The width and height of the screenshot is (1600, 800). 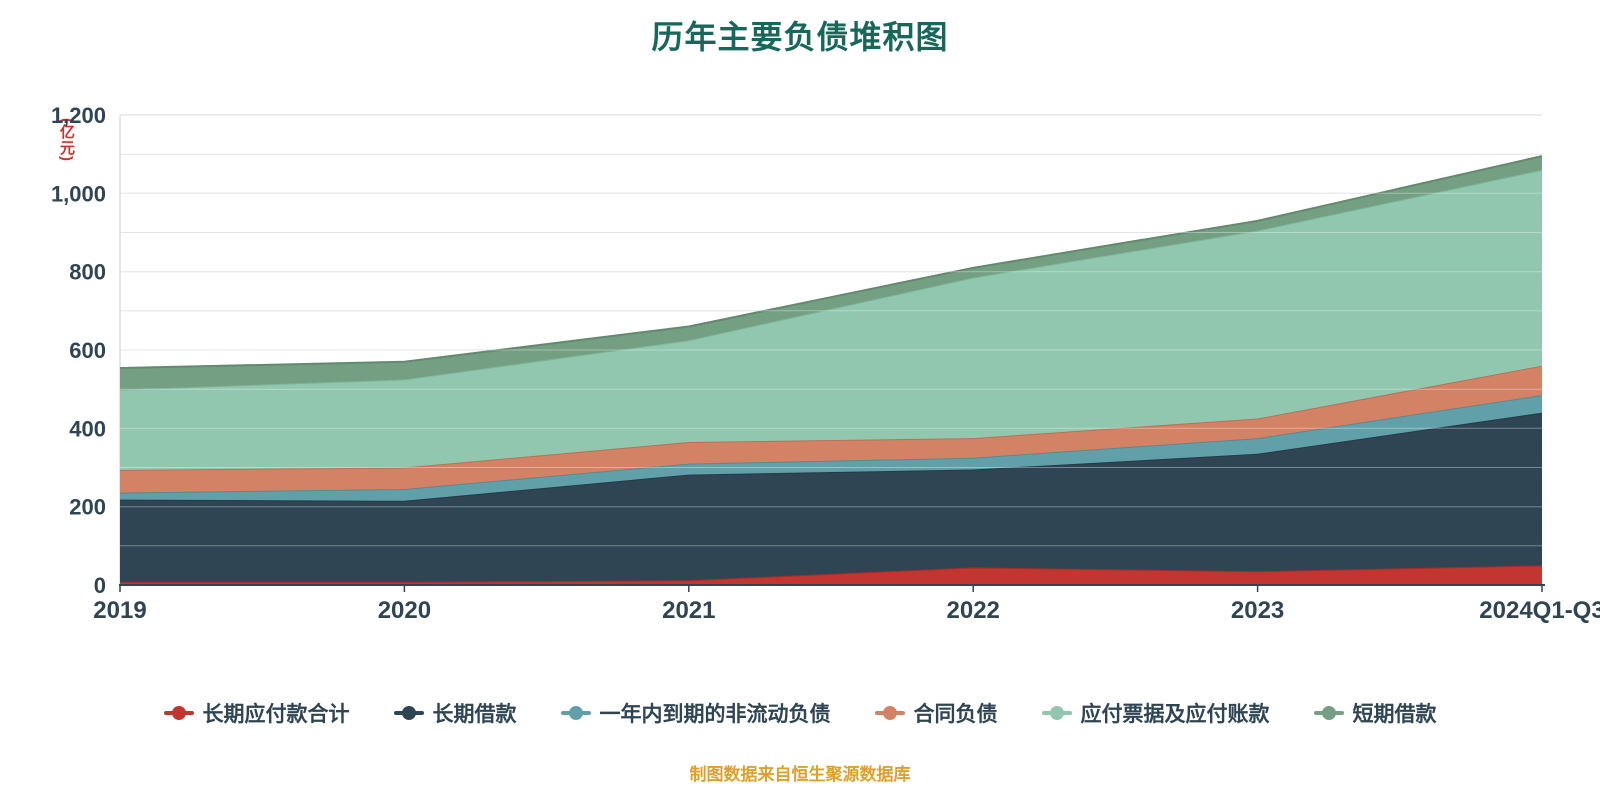 I want to click on svg-text: 0, so click(x=100, y=585).